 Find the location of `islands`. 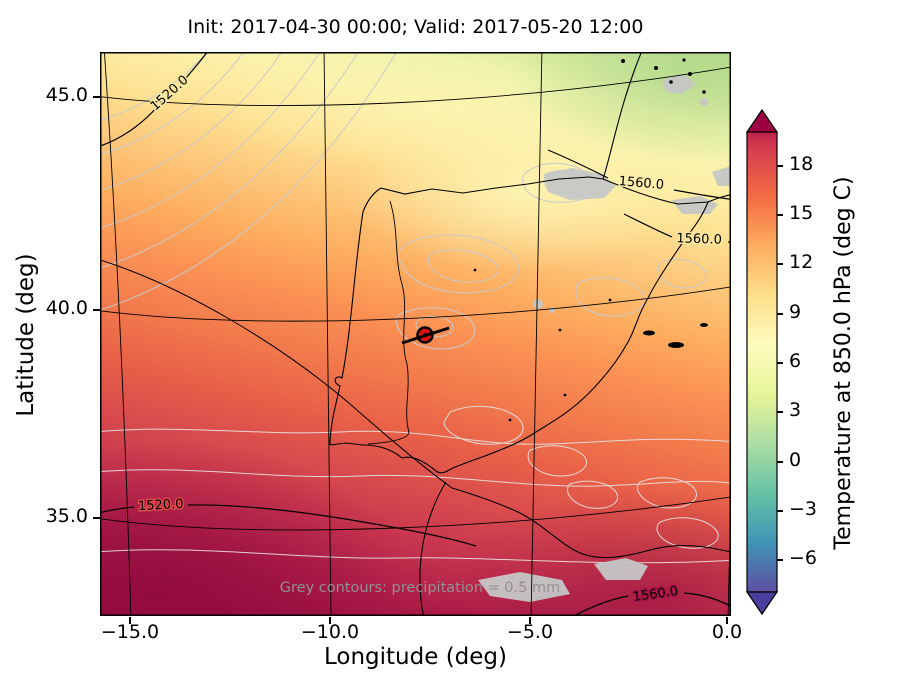

islands is located at coordinates (590, 240).